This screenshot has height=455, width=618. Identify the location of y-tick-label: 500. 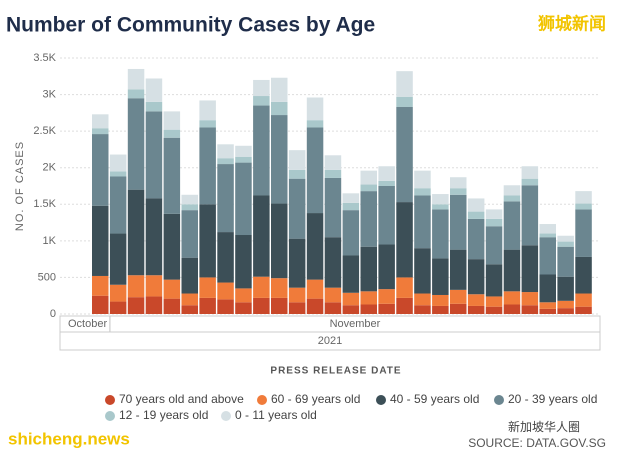
(47, 277).